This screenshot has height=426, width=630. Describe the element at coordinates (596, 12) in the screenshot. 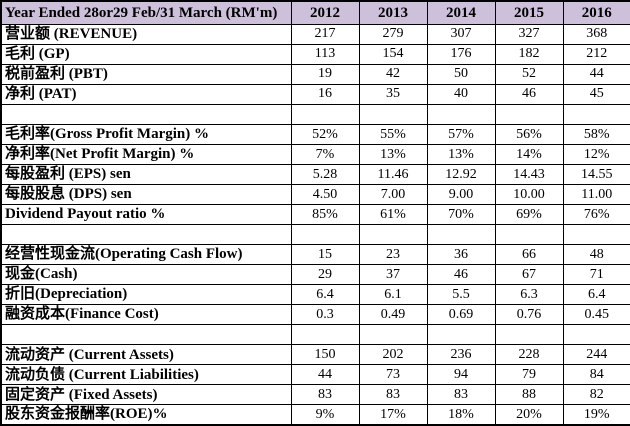

I see `year-header-2016: 2016` at that location.